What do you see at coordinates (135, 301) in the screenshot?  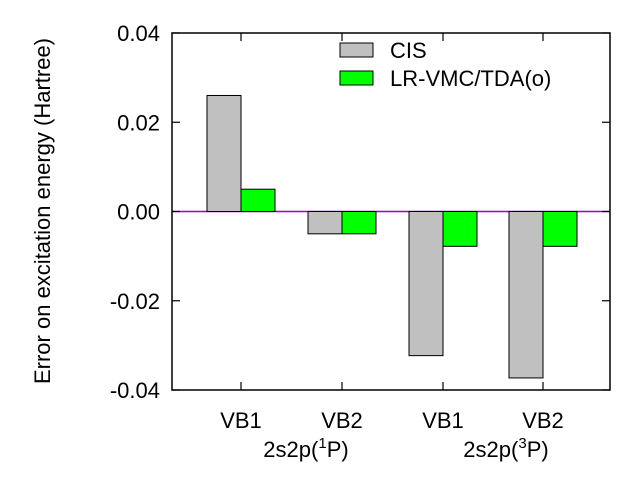 I see `y-tick-label: -0.02` at bounding box center [135, 301].